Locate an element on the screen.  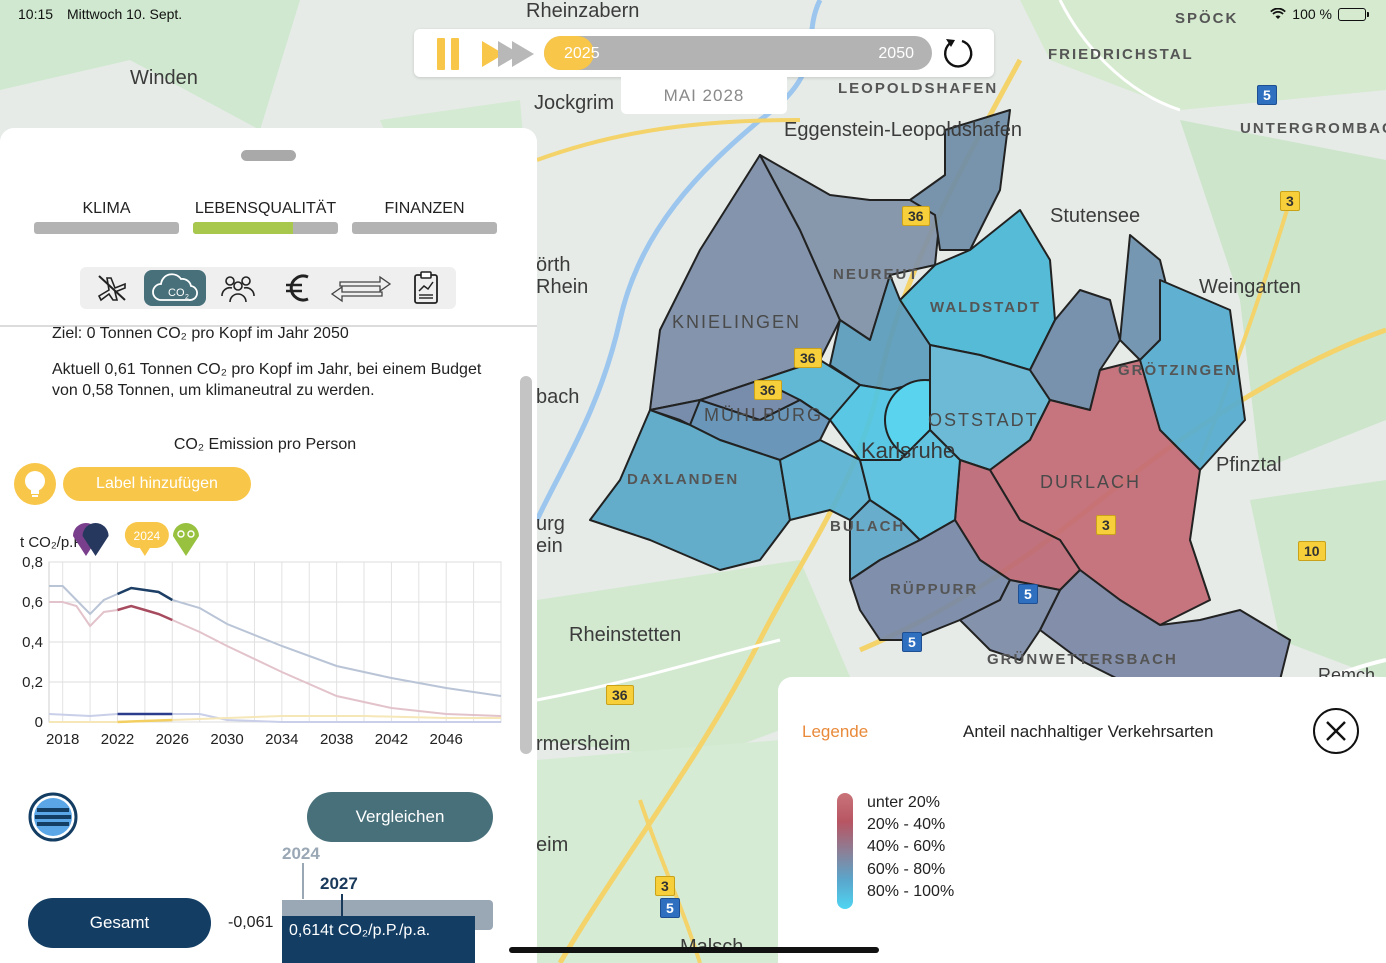
year-marker-pointer is located at coordinates (144, 552).